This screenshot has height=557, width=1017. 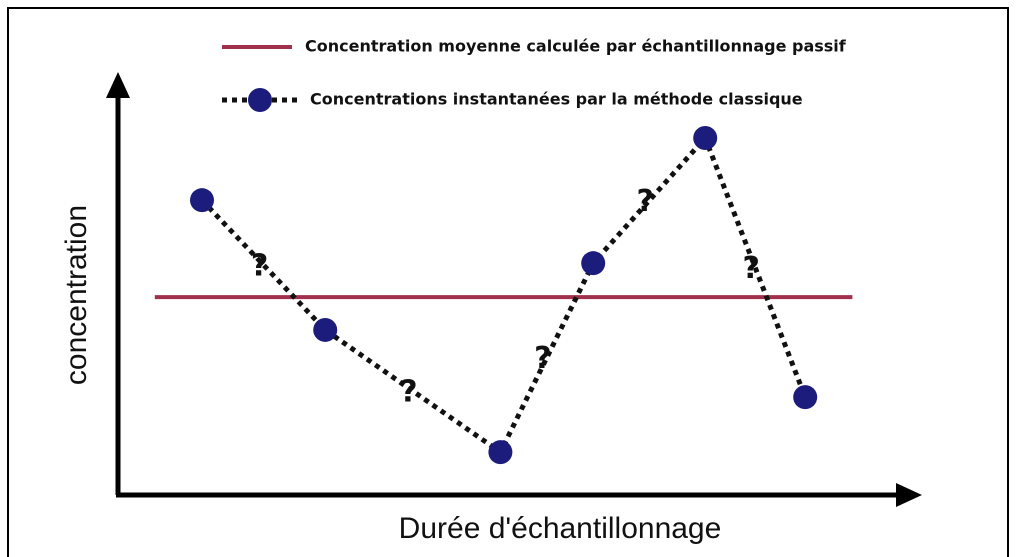 I want to click on legend-marker, so click(x=260, y=100).